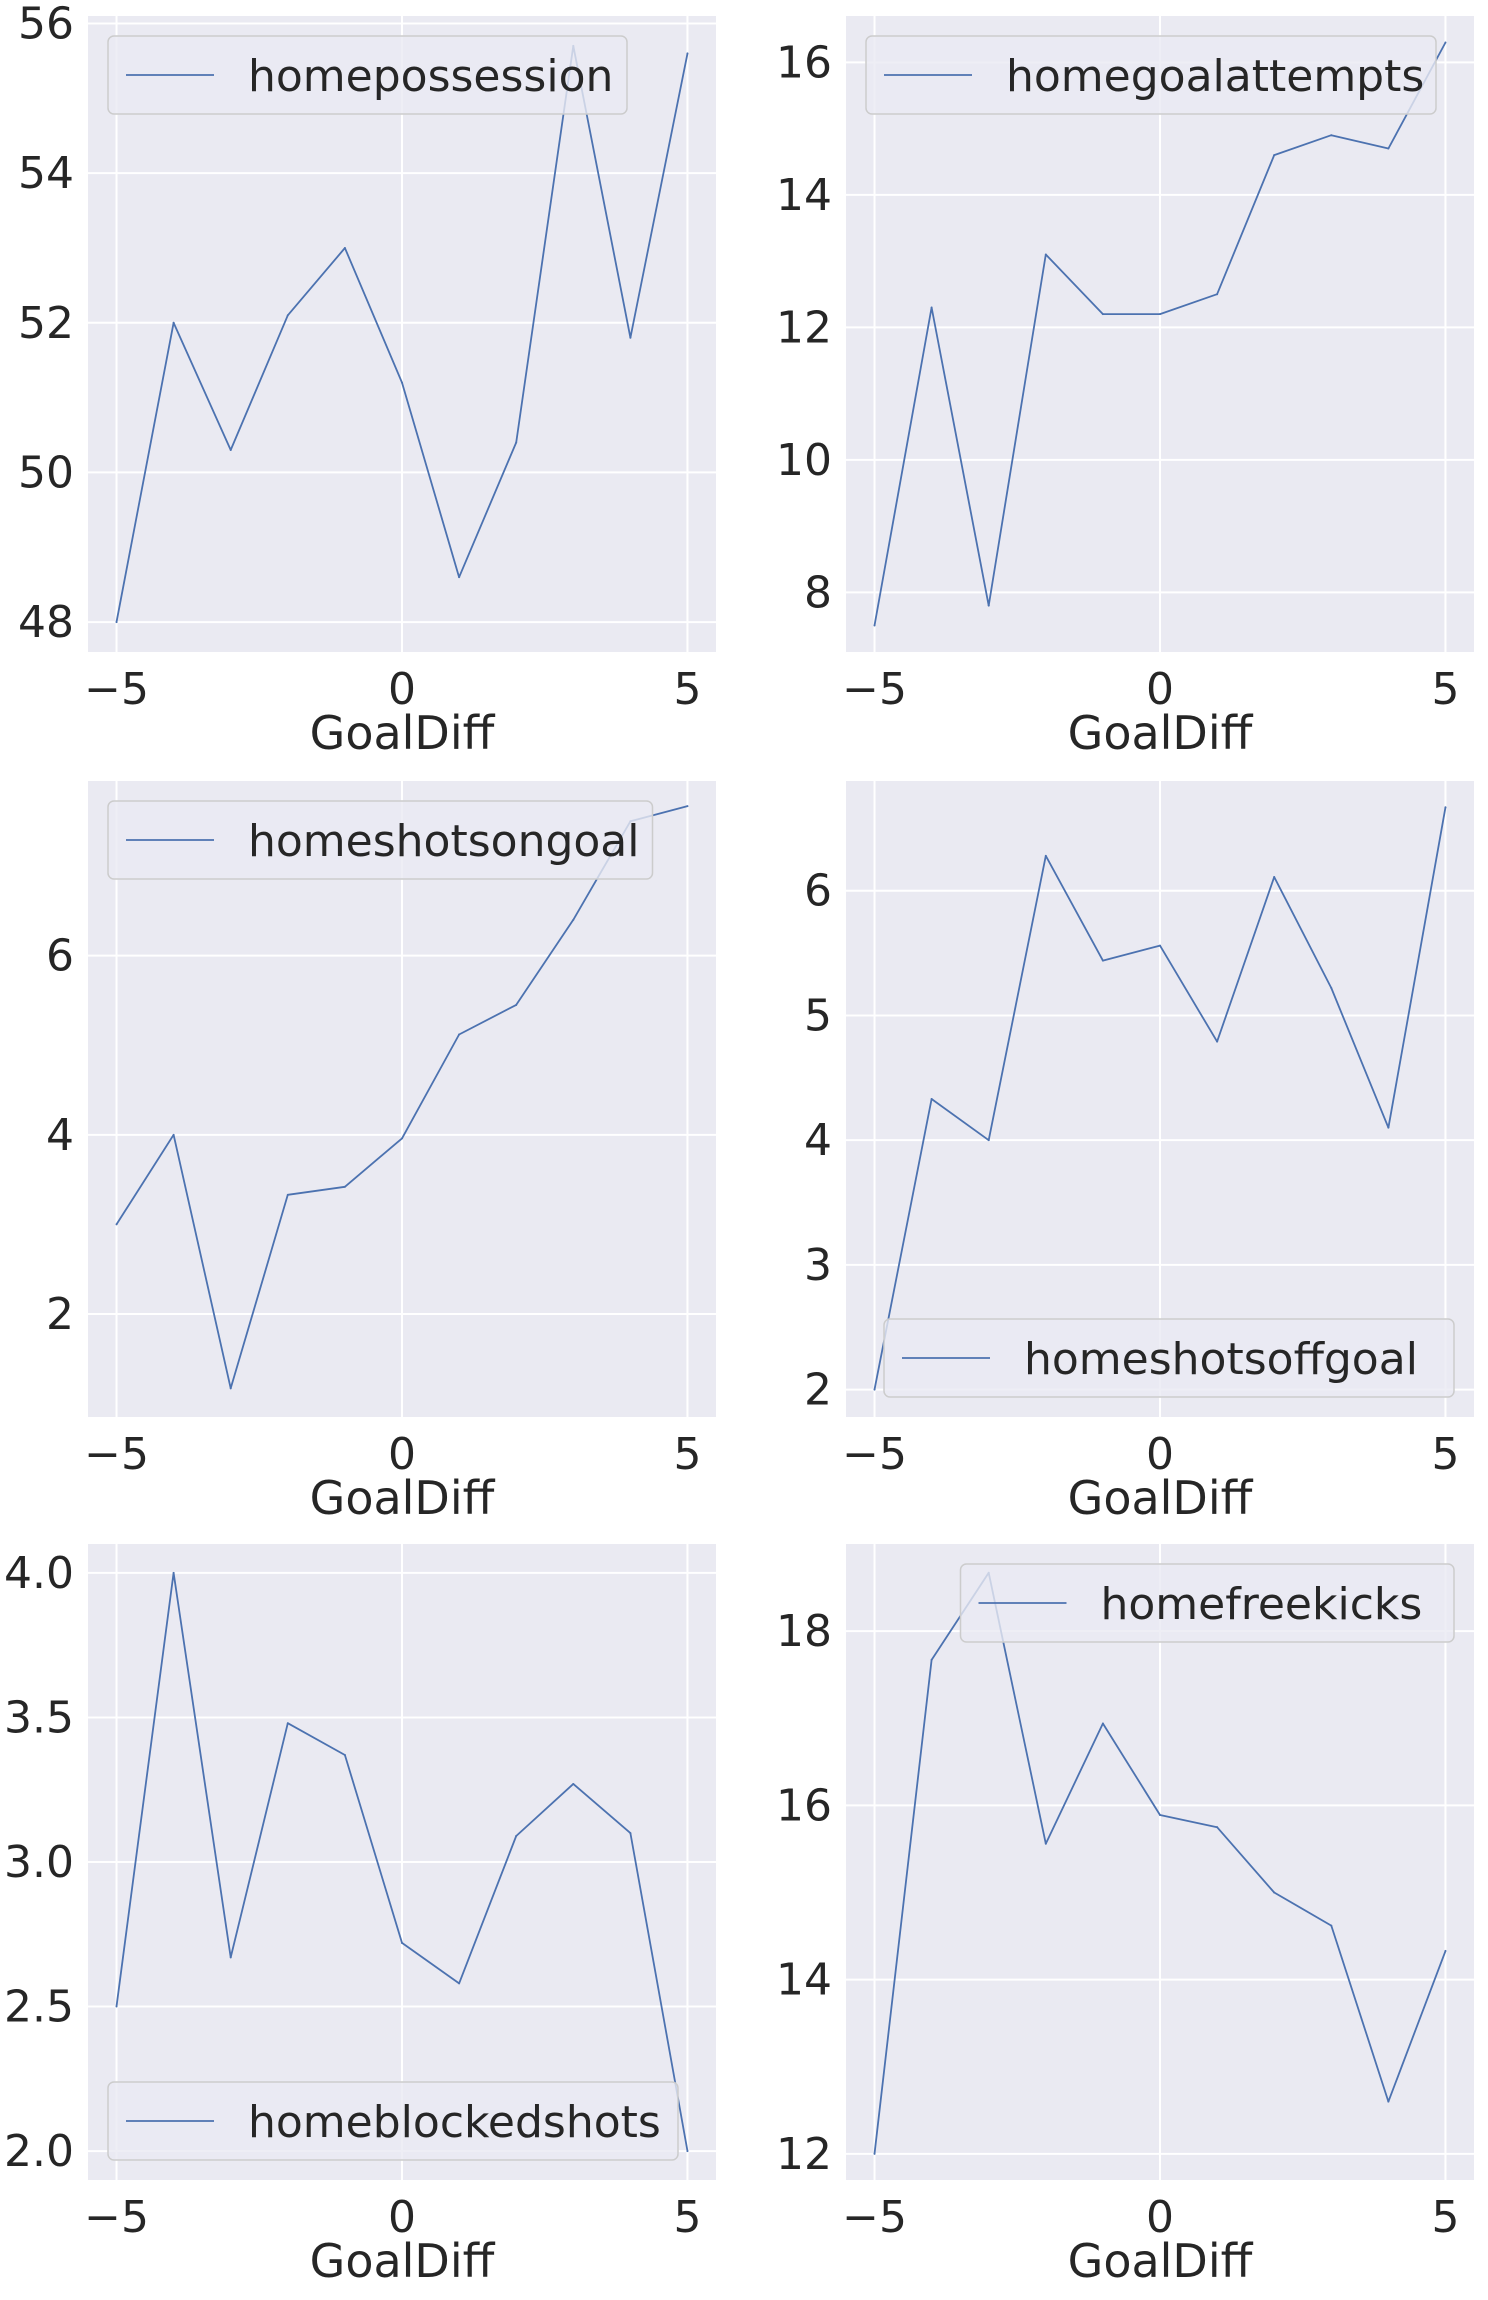 This screenshot has width=1488, height=2300. What do you see at coordinates (818, 1015) in the screenshot?
I see `y-tick-label: 5` at bounding box center [818, 1015].